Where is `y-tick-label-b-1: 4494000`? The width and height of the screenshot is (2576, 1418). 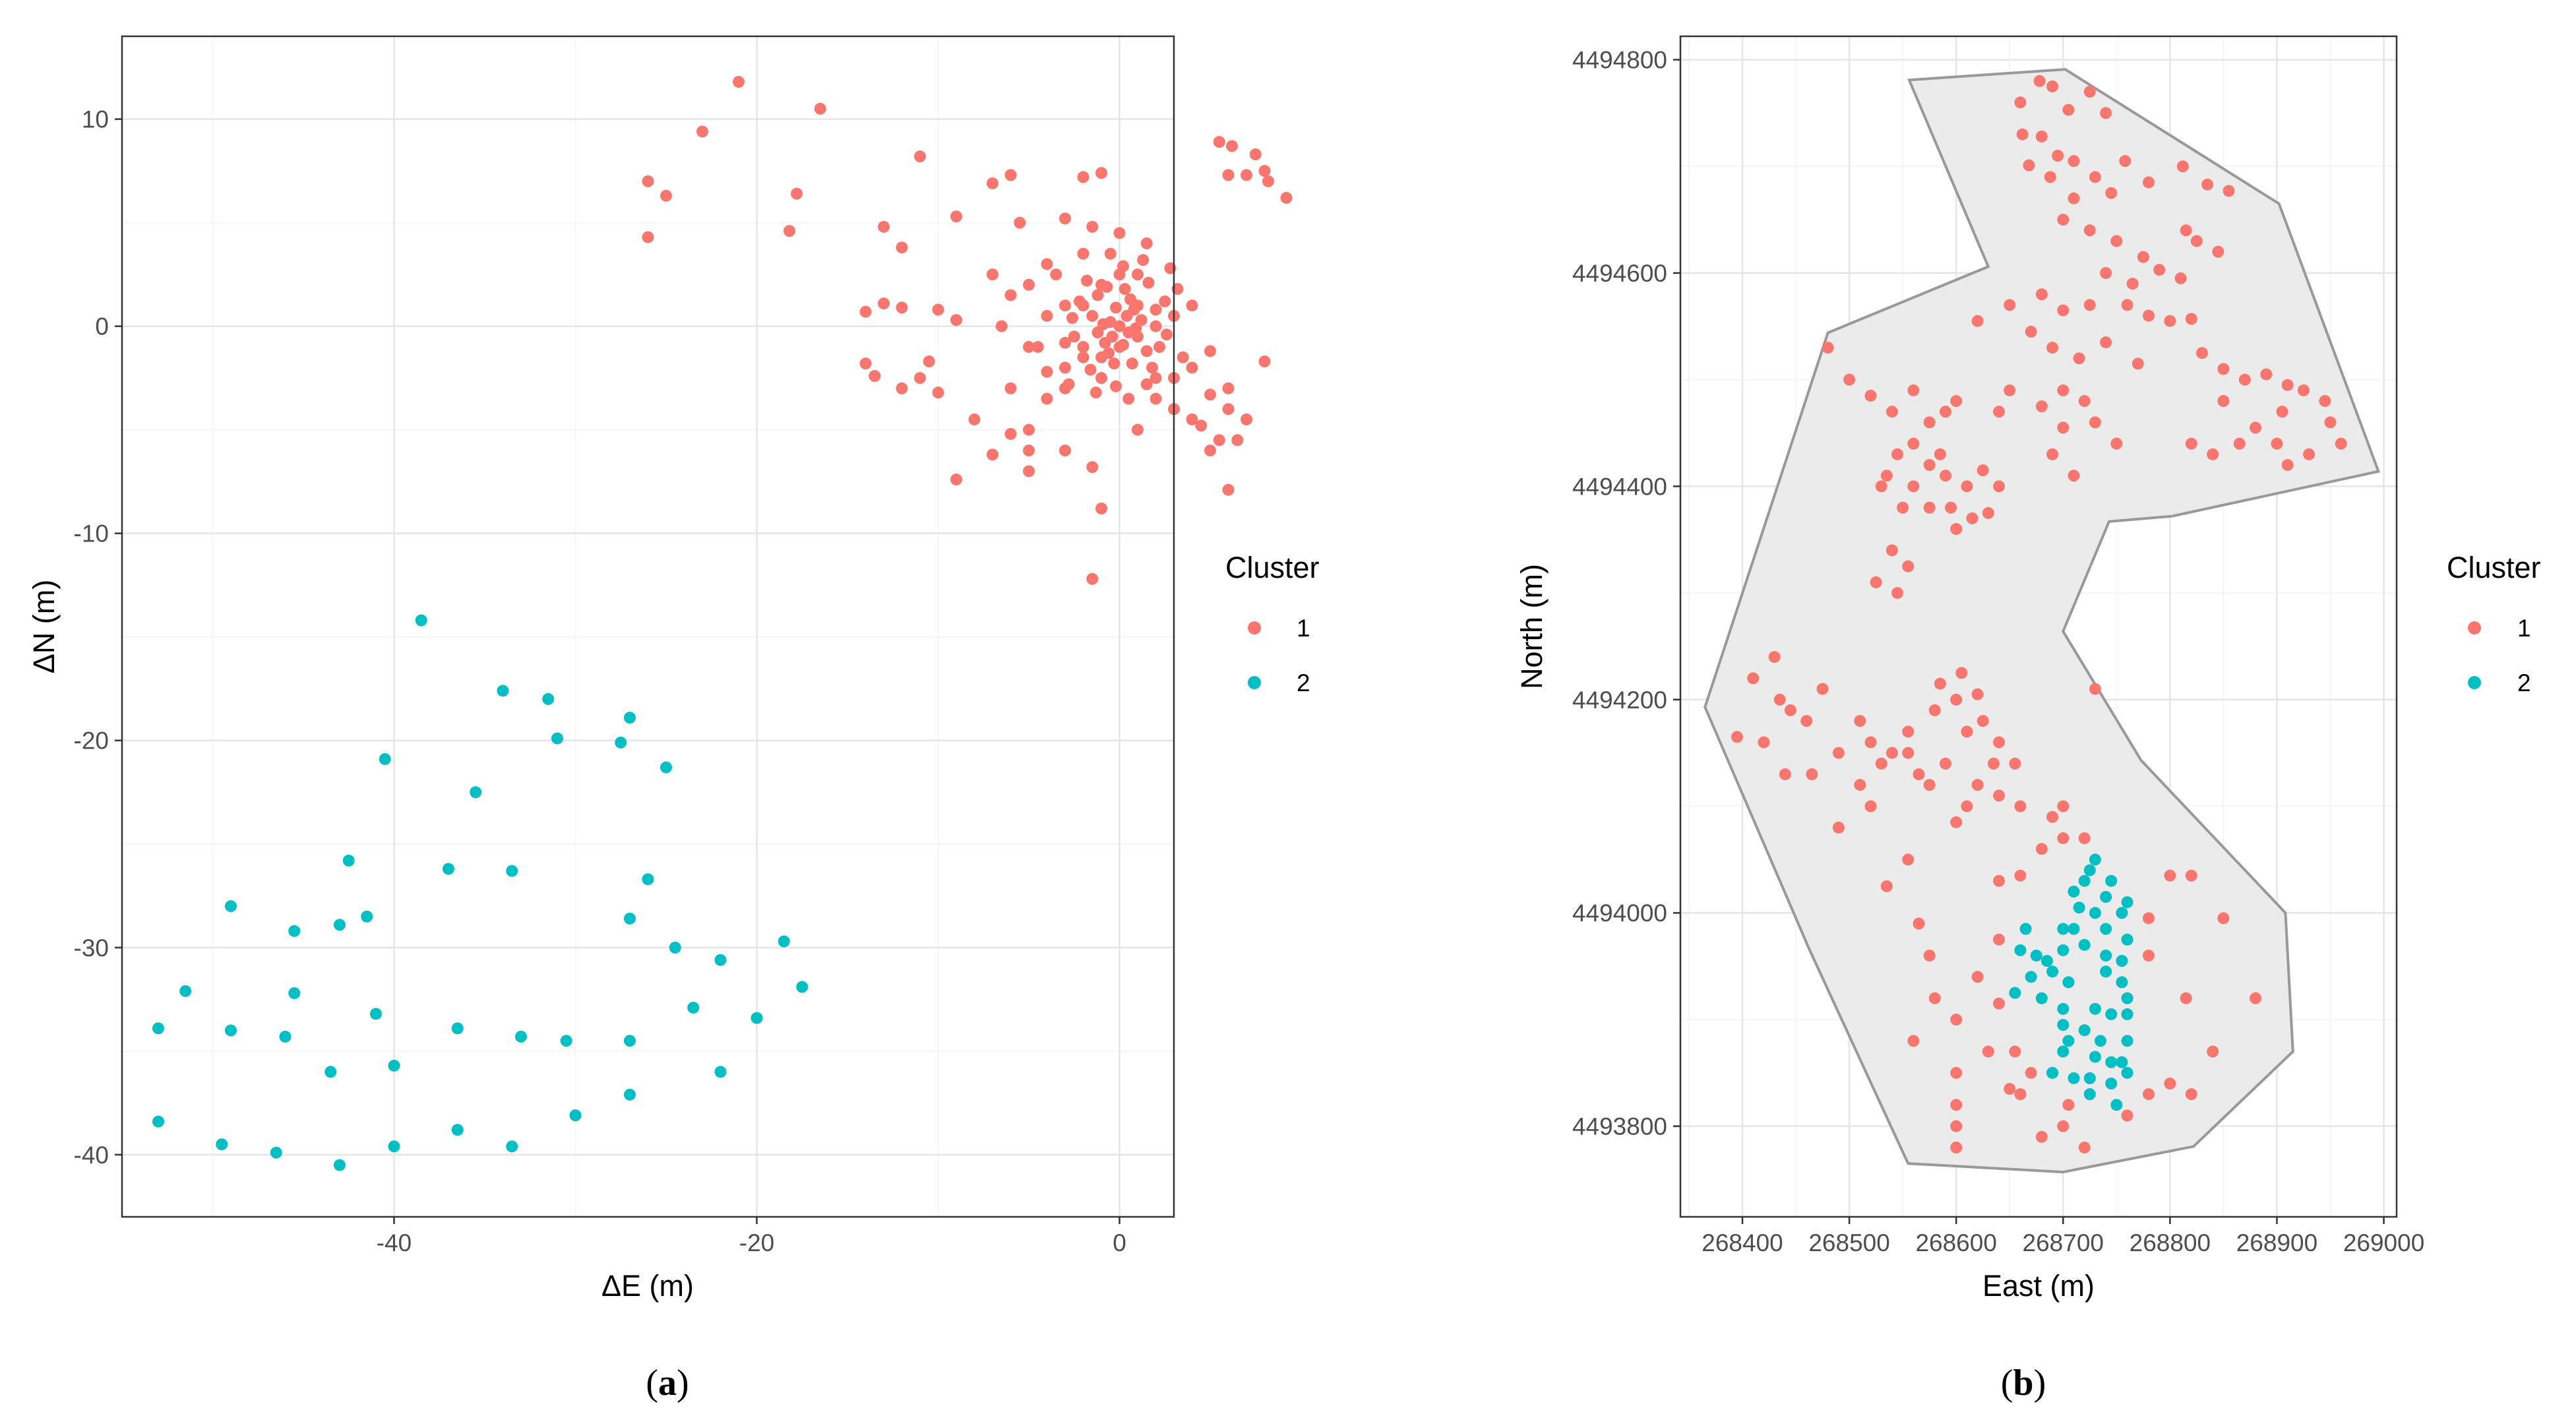 y-tick-label-b-1: 4494000 is located at coordinates (1620, 914).